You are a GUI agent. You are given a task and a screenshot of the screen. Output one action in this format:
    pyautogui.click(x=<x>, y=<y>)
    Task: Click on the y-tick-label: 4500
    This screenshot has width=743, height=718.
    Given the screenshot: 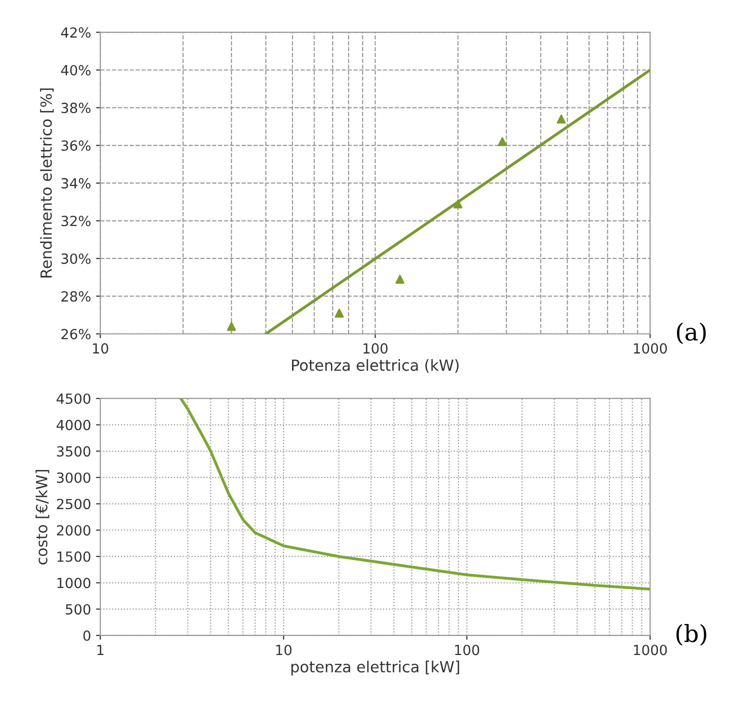 What is the action you would take?
    pyautogui.click(x=73, y=398)
    